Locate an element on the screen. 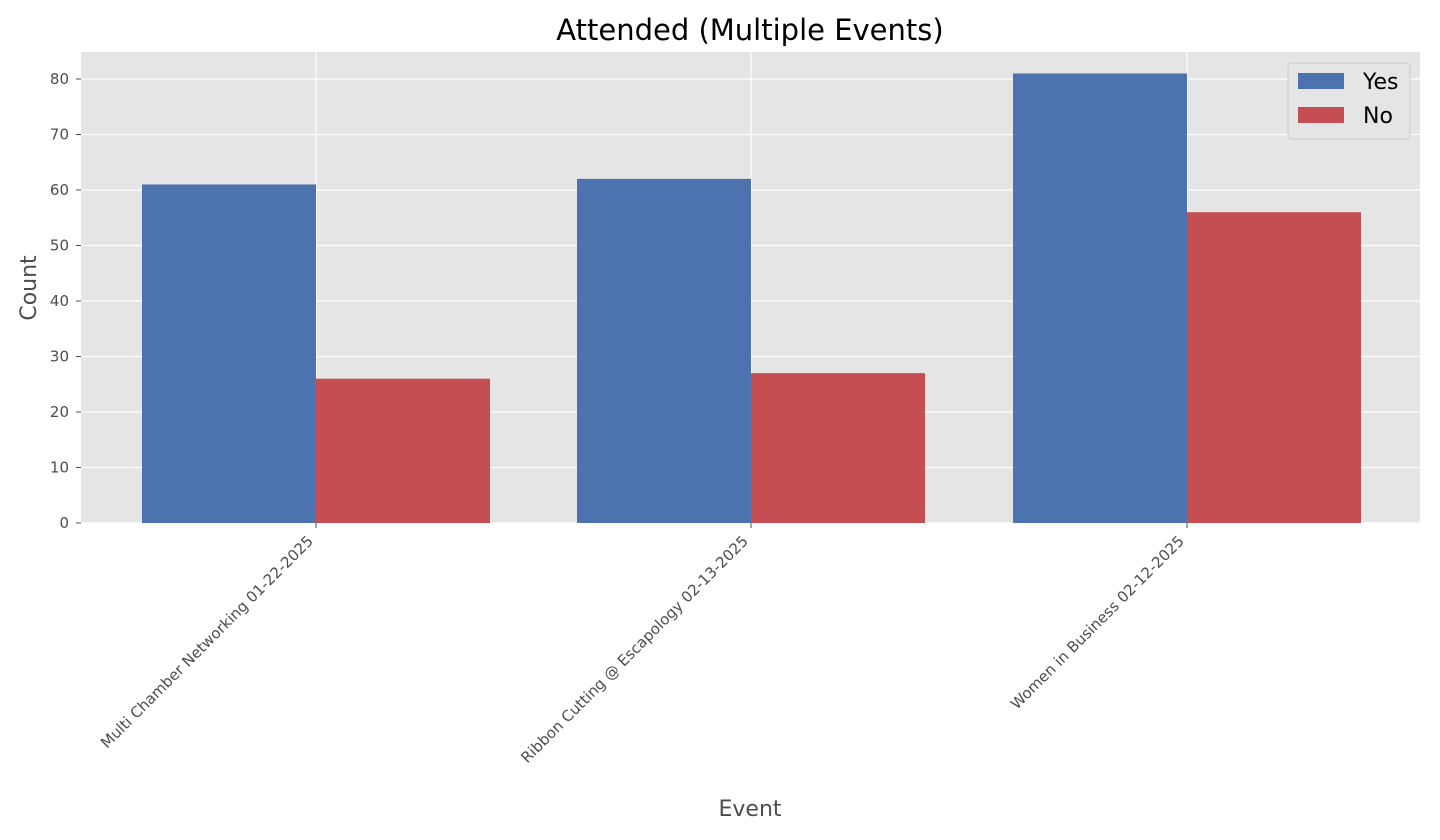 The image size is (1440, 840). legend-label-no: No is located at coordinates (1378, 116).